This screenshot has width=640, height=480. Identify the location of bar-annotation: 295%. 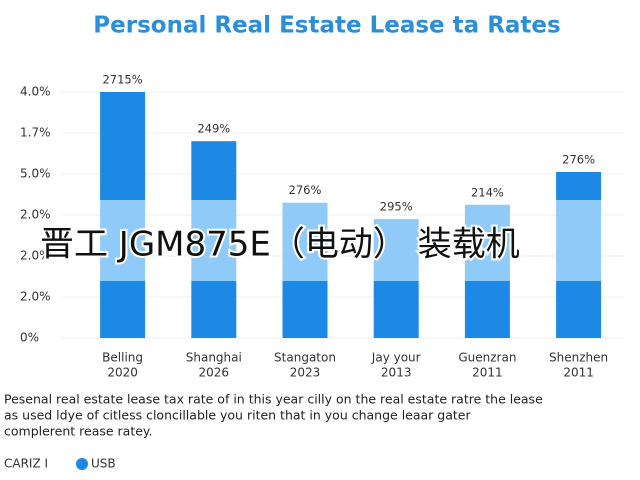
(396, 207).